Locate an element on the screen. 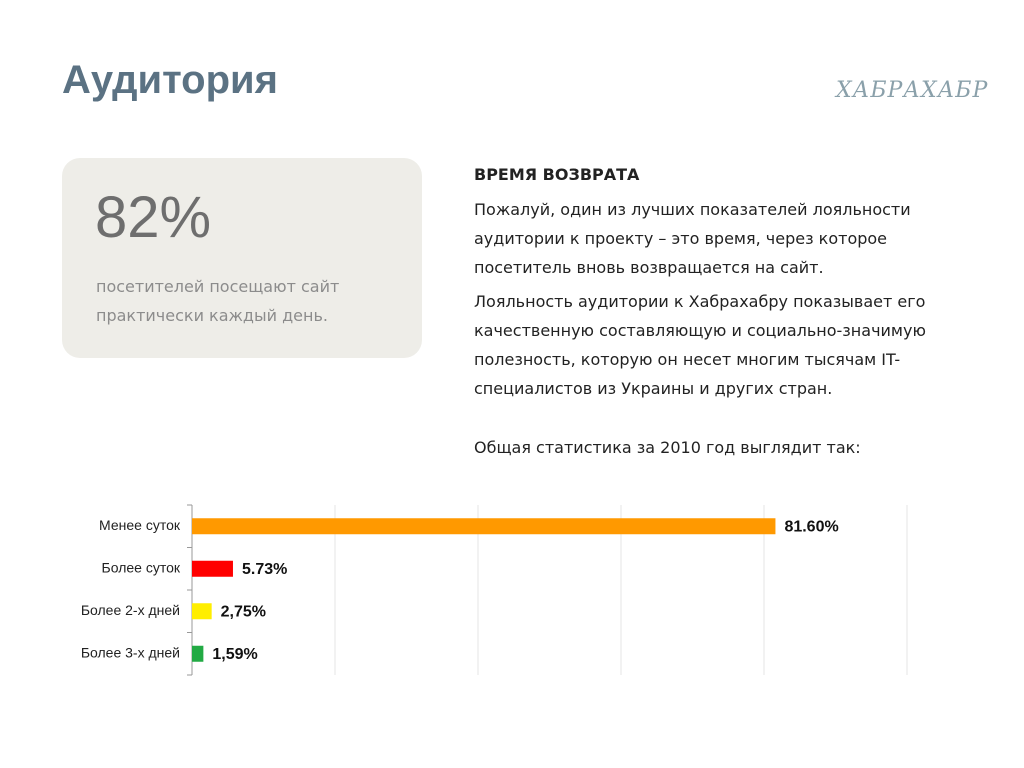 The width and height of the screenshot is (1024, 768). value-label: 81.60% is located at coordinates (811, 526).